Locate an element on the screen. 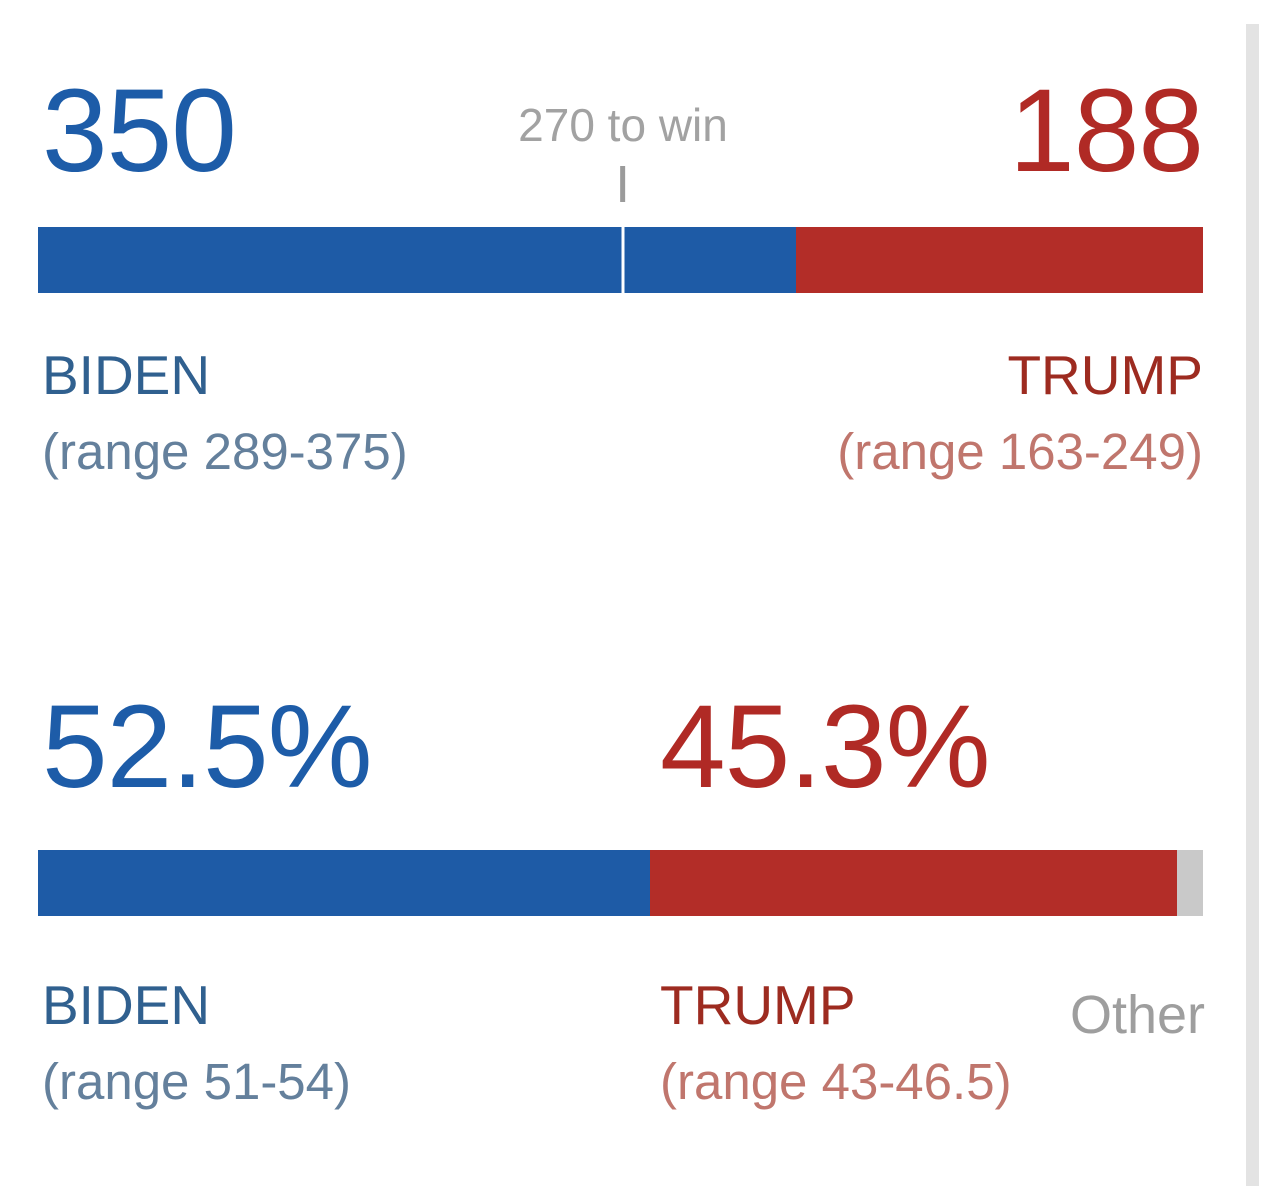 This screenshot has width=1280, height=1186. other-label: Other is located at coordinates (1137, 1015).